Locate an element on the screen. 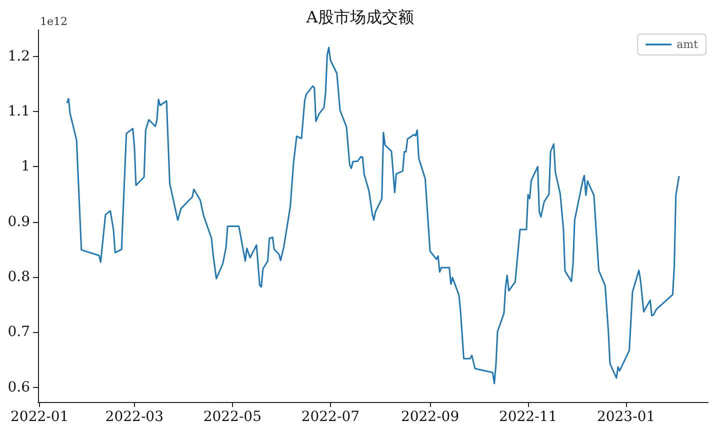  y-tick-label: 0.7 is located at coordinates (19, 332).